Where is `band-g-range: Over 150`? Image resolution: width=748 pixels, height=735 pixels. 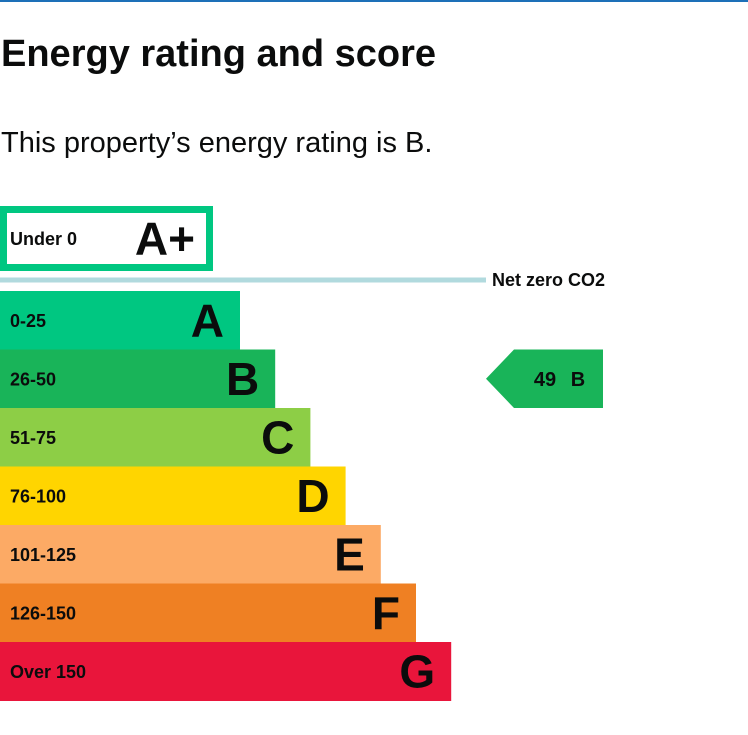
band-g-range: Over 150 is located at coordinates (48, 672).